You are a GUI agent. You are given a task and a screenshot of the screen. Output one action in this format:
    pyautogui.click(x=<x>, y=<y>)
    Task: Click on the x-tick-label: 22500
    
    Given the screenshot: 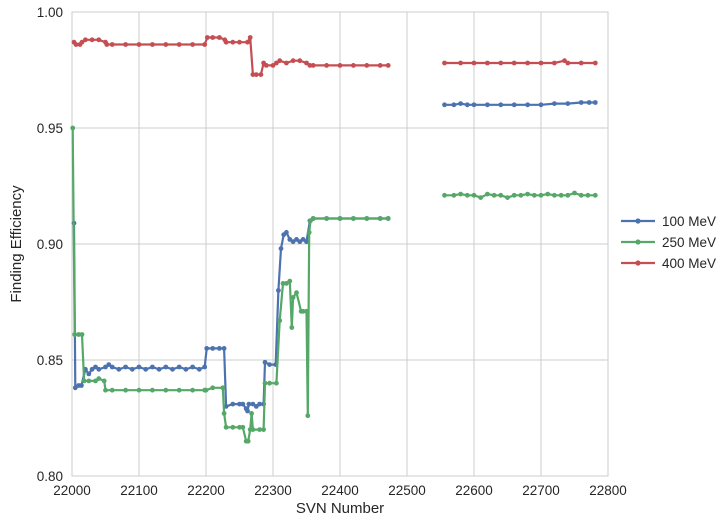 What is the action you would take?
    pyautogui.click(x=407, y=490)
    